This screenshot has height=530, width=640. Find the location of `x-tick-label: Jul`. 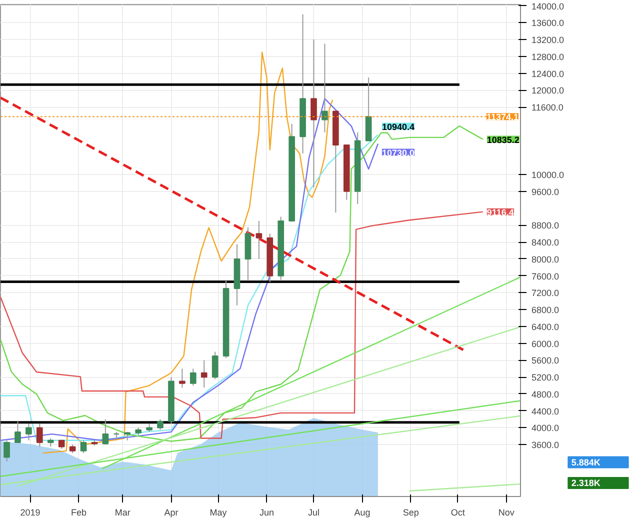

x-tick-label: Jul is located at coordinates (314, 513).